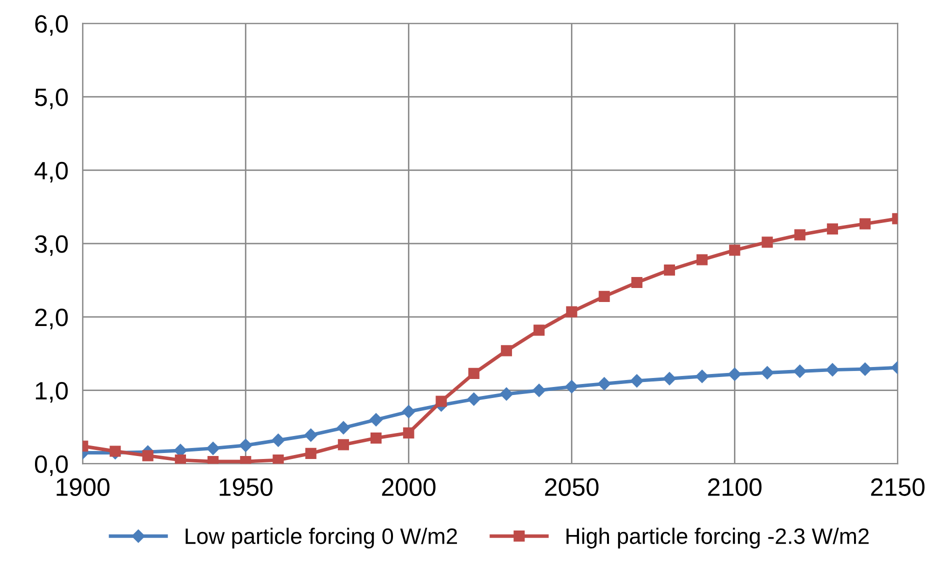 This screenshot has height=587, width=939. I want to click on x-tick-label: 2100, so click(735, 487).